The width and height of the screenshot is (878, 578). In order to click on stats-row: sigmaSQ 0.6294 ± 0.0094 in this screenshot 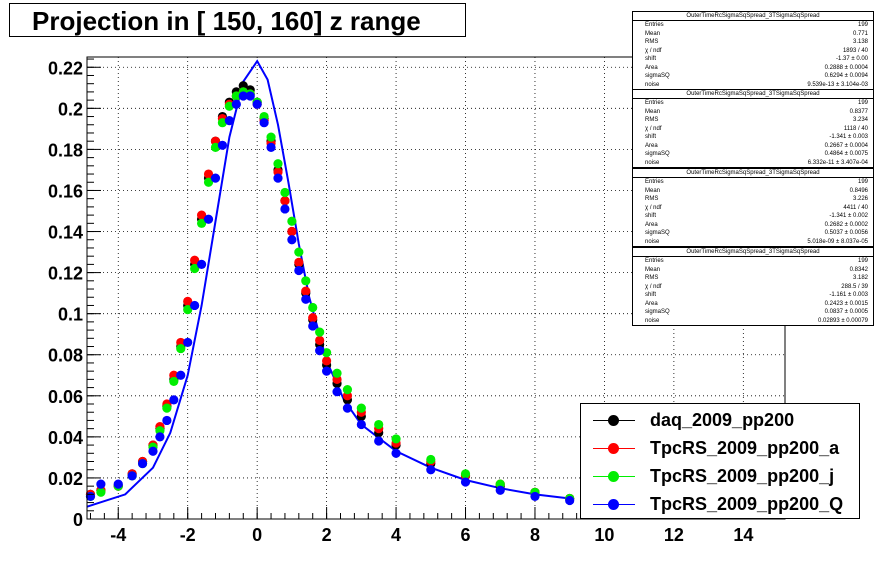, I will do `click(753, 76)`.